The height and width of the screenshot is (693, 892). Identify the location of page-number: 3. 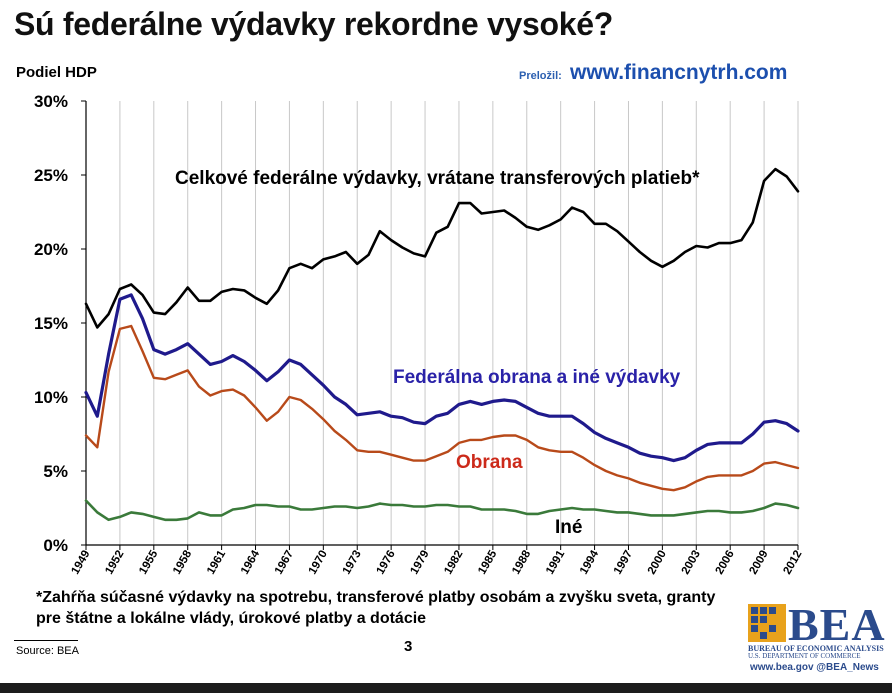
(408, 646).